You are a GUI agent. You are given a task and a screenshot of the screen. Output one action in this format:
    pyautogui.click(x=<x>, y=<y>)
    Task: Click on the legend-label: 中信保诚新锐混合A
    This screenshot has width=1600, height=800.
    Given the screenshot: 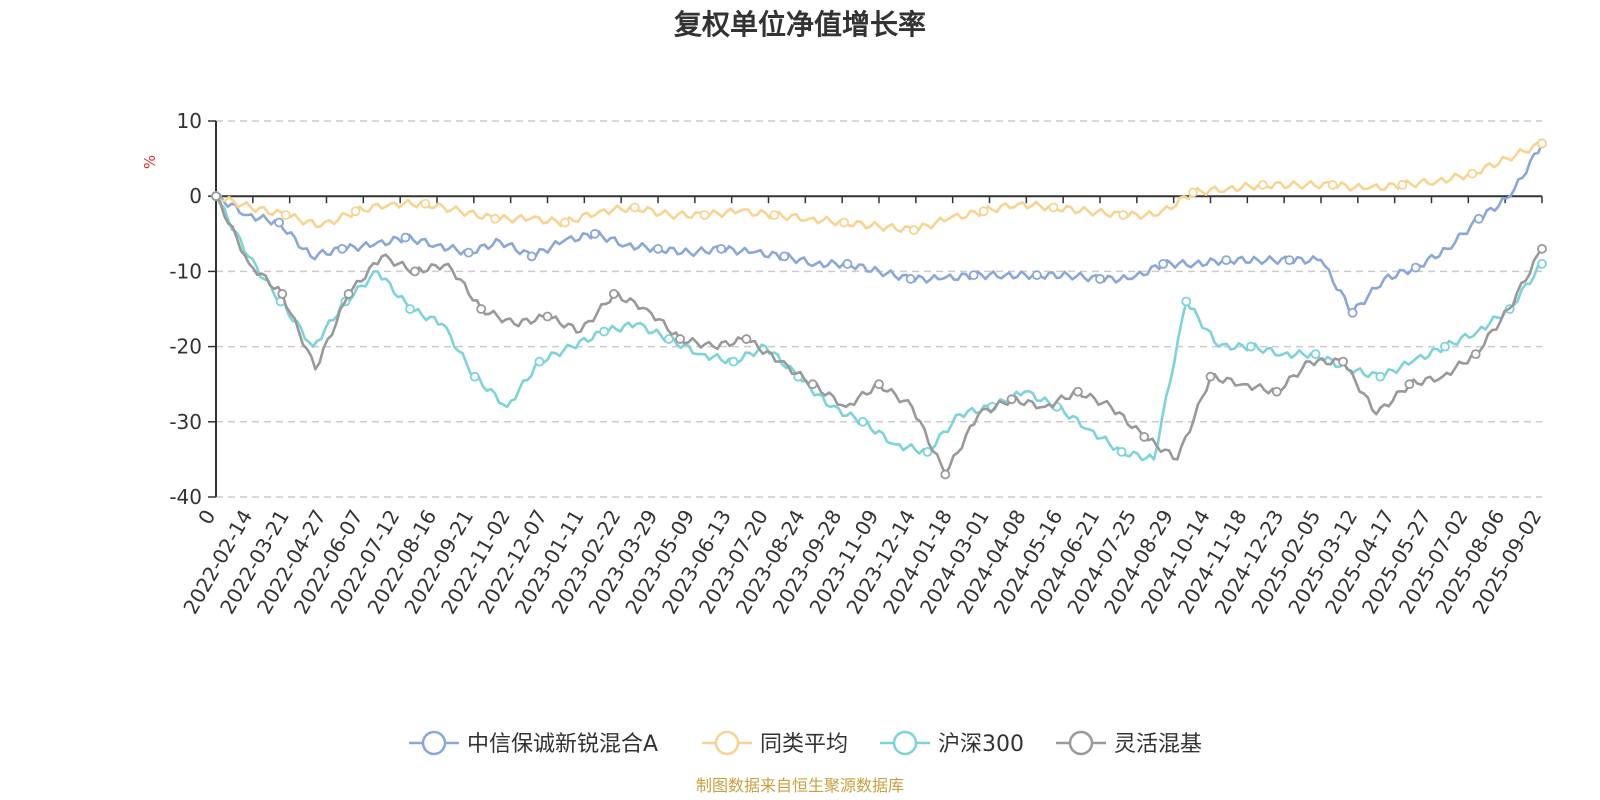 What is the action you would take?
    pyautogui.click(x=562, y=744)
    